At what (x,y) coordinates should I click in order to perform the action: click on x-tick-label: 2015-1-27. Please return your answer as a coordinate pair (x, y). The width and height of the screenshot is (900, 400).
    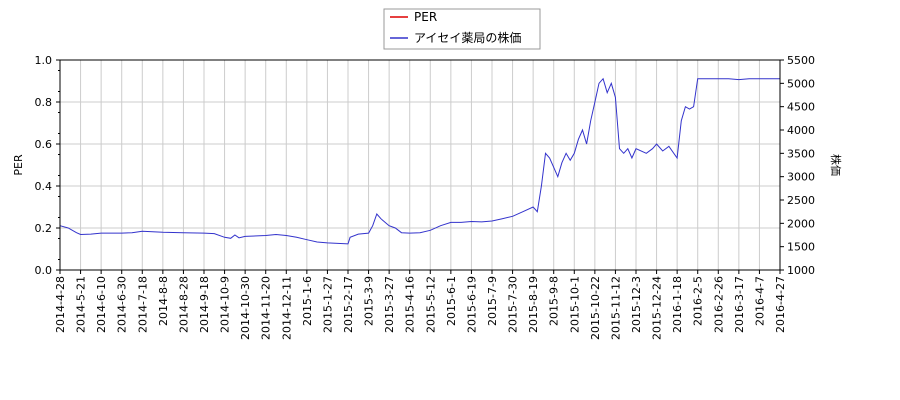
    Looking at the image, I should click on (327, 304).